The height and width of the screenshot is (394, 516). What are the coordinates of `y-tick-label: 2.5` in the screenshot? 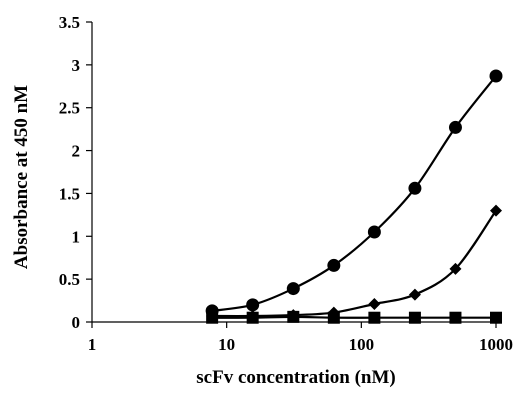 It's located at (69, 108).